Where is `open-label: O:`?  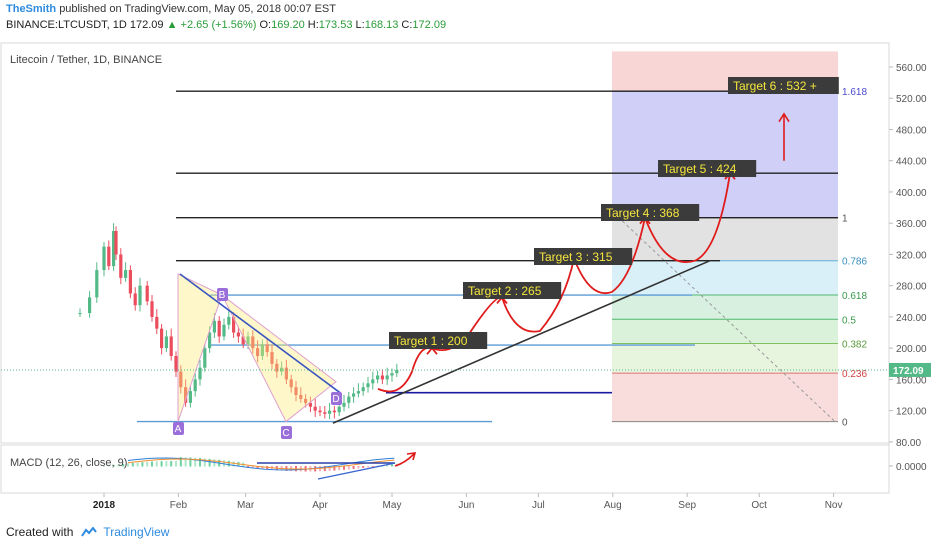 open-label: O: is located at coordinates (265, 25).